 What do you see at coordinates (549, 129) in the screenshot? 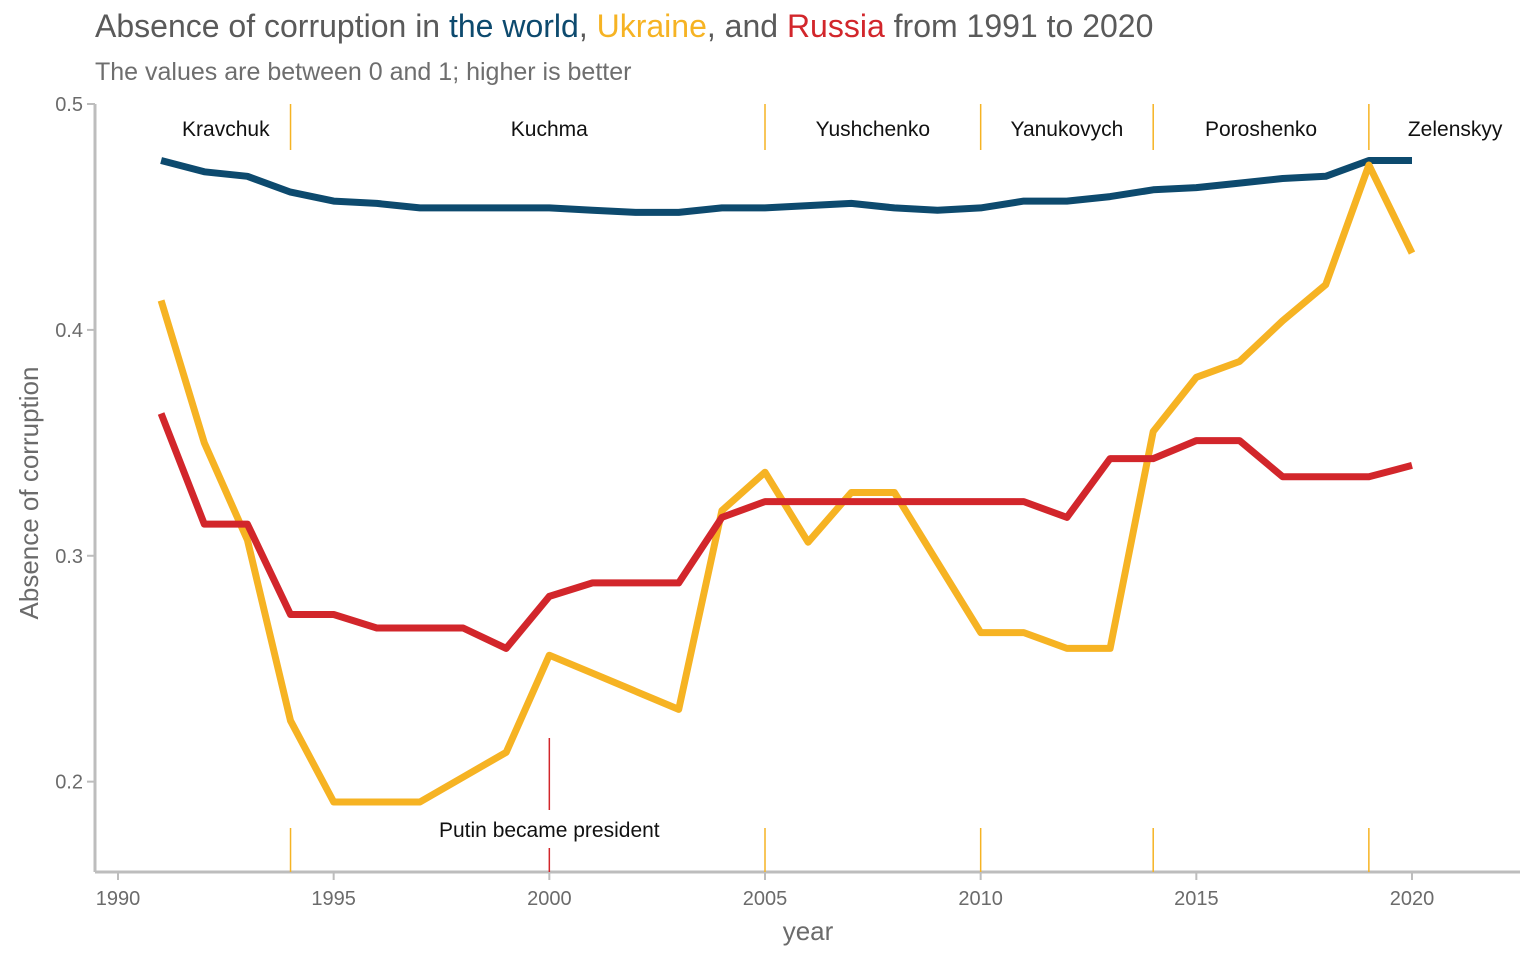
I see `president-label: Kuchma` at bounding box center [549, 129].